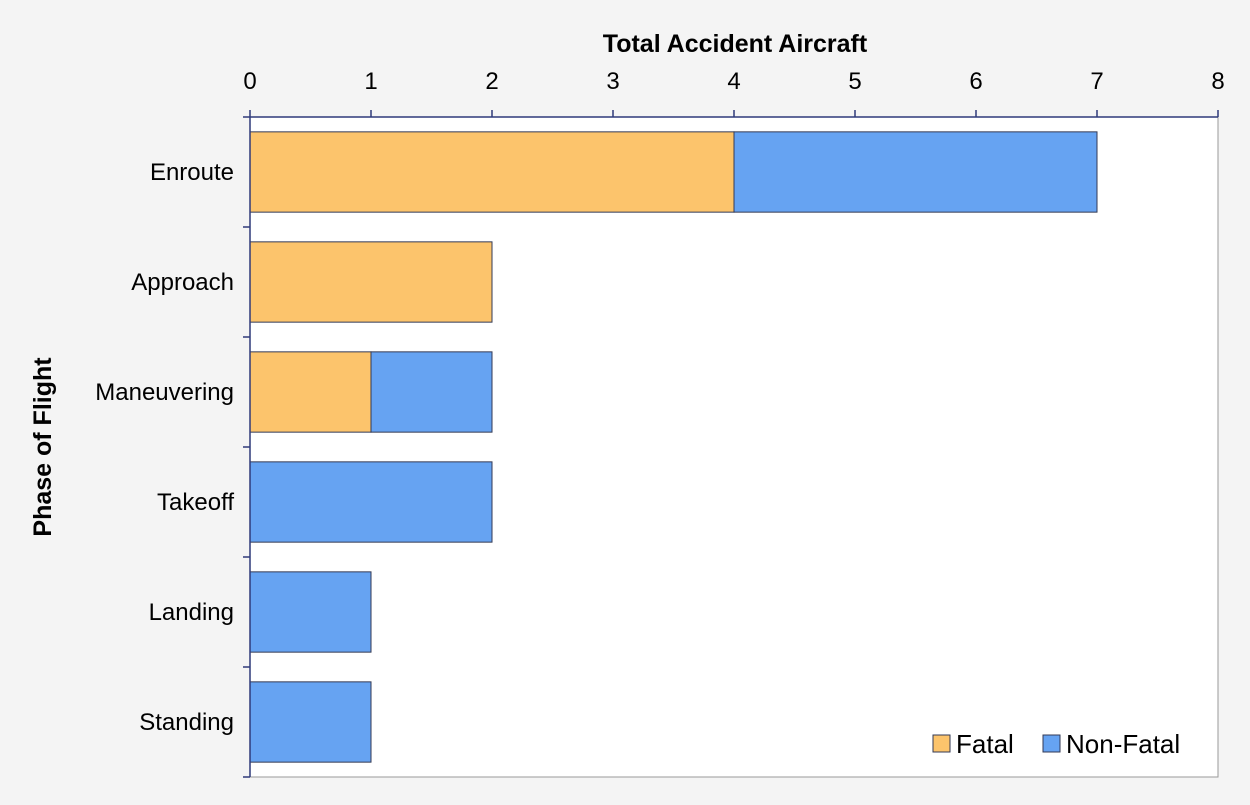 Image resolution: width=1250 pixels, height=805 pixels. Describe the element at coordinates (371, 502) in the screenshot. I see `bar-non-fatal-takeoff` at that location.